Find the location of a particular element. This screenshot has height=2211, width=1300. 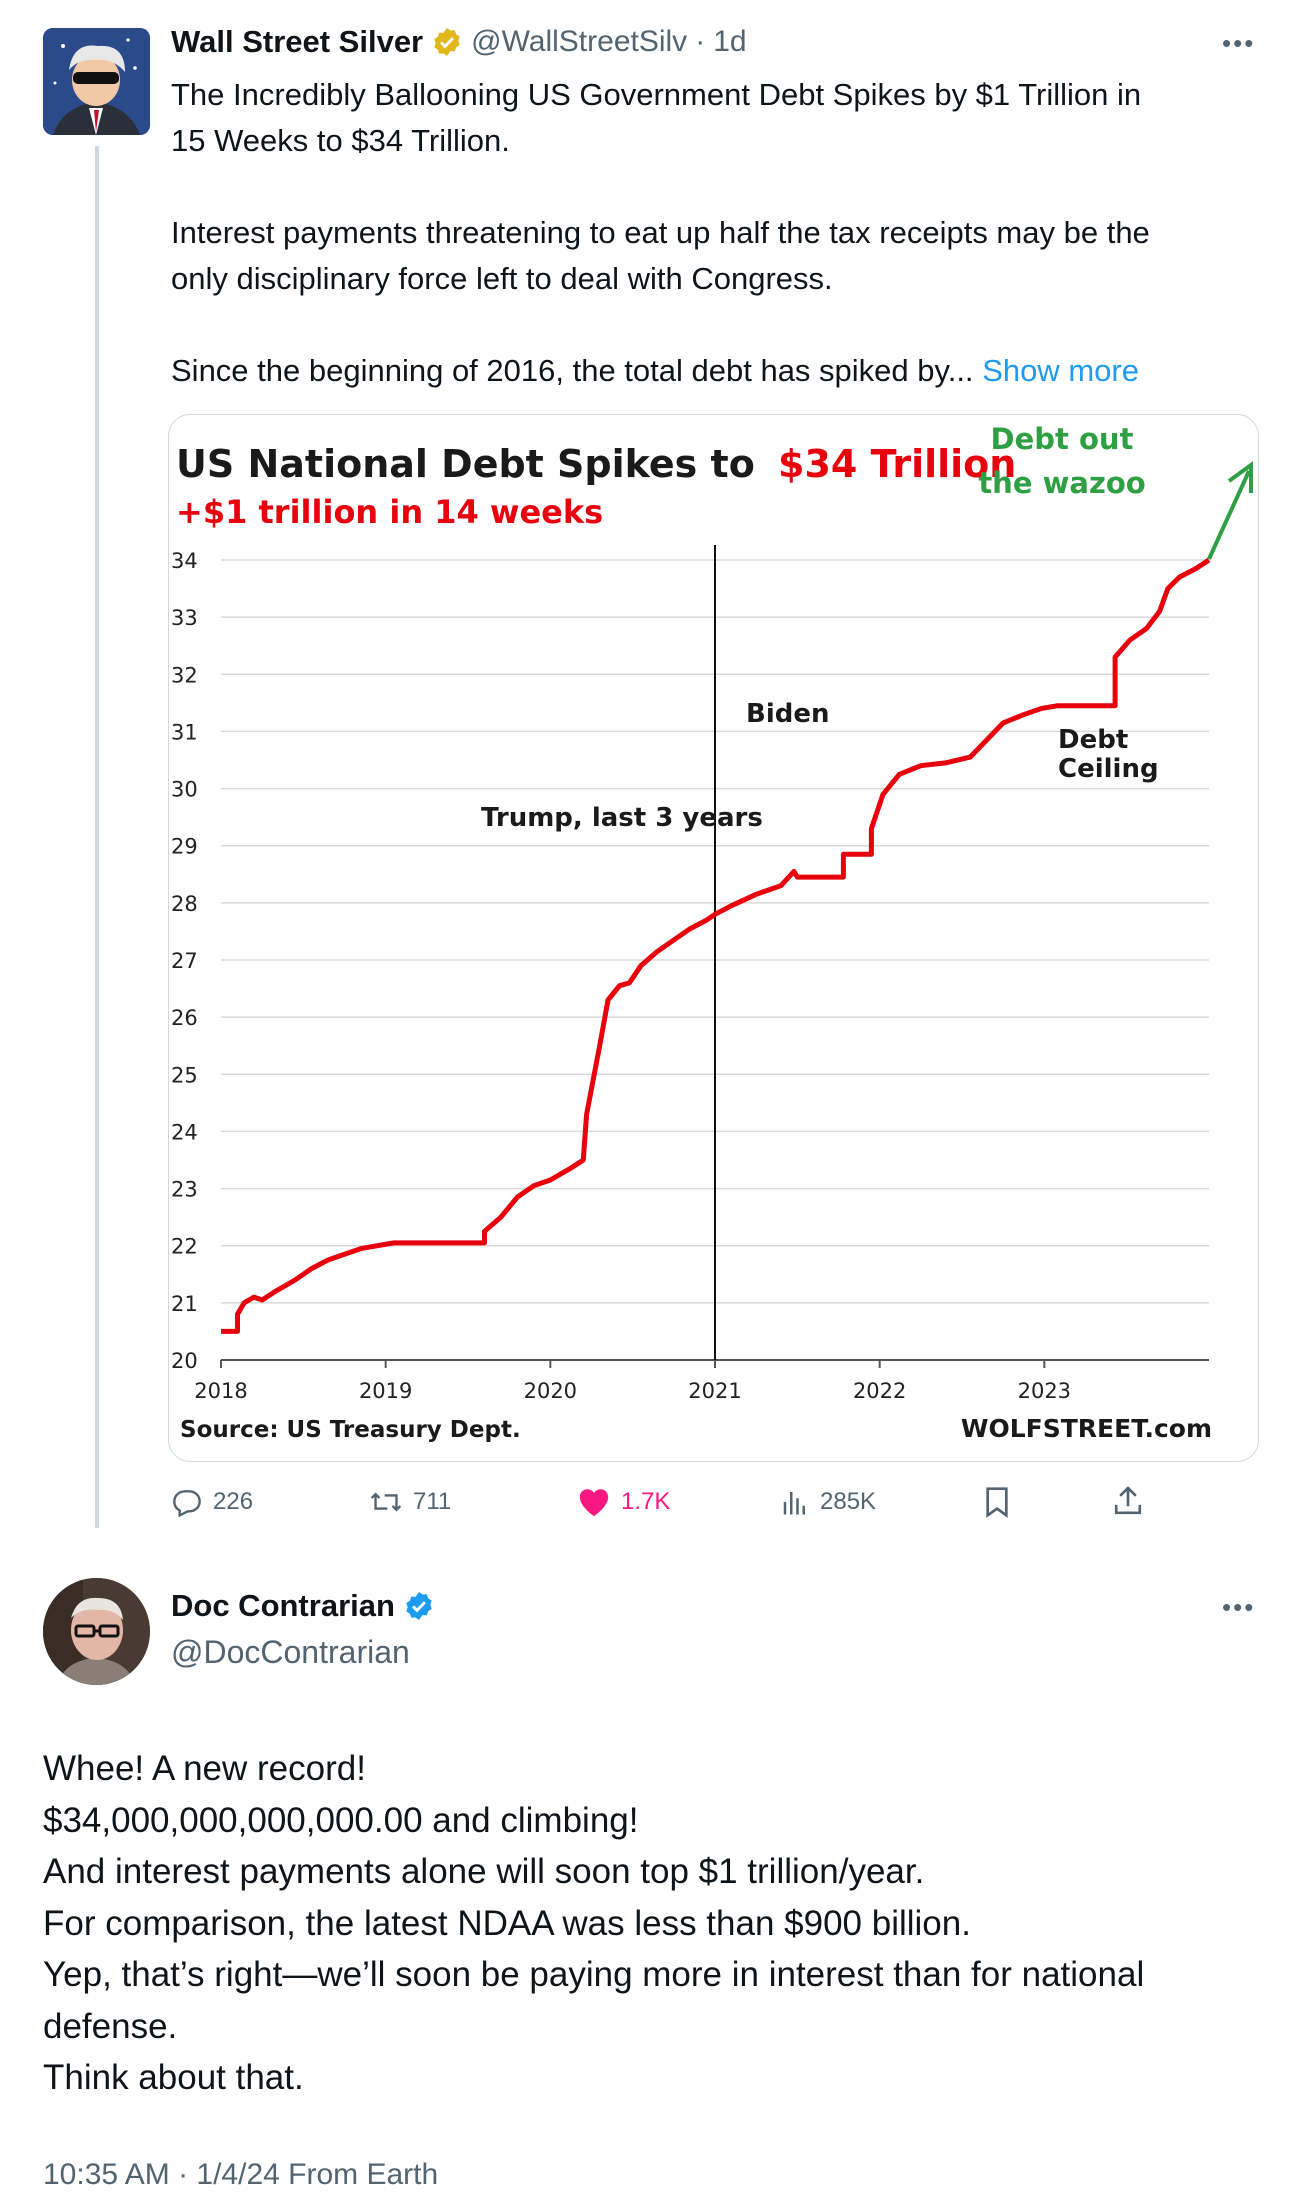

annotation-debt-ceiling-line2: Ceiling is located at coordinates (1108, 769).